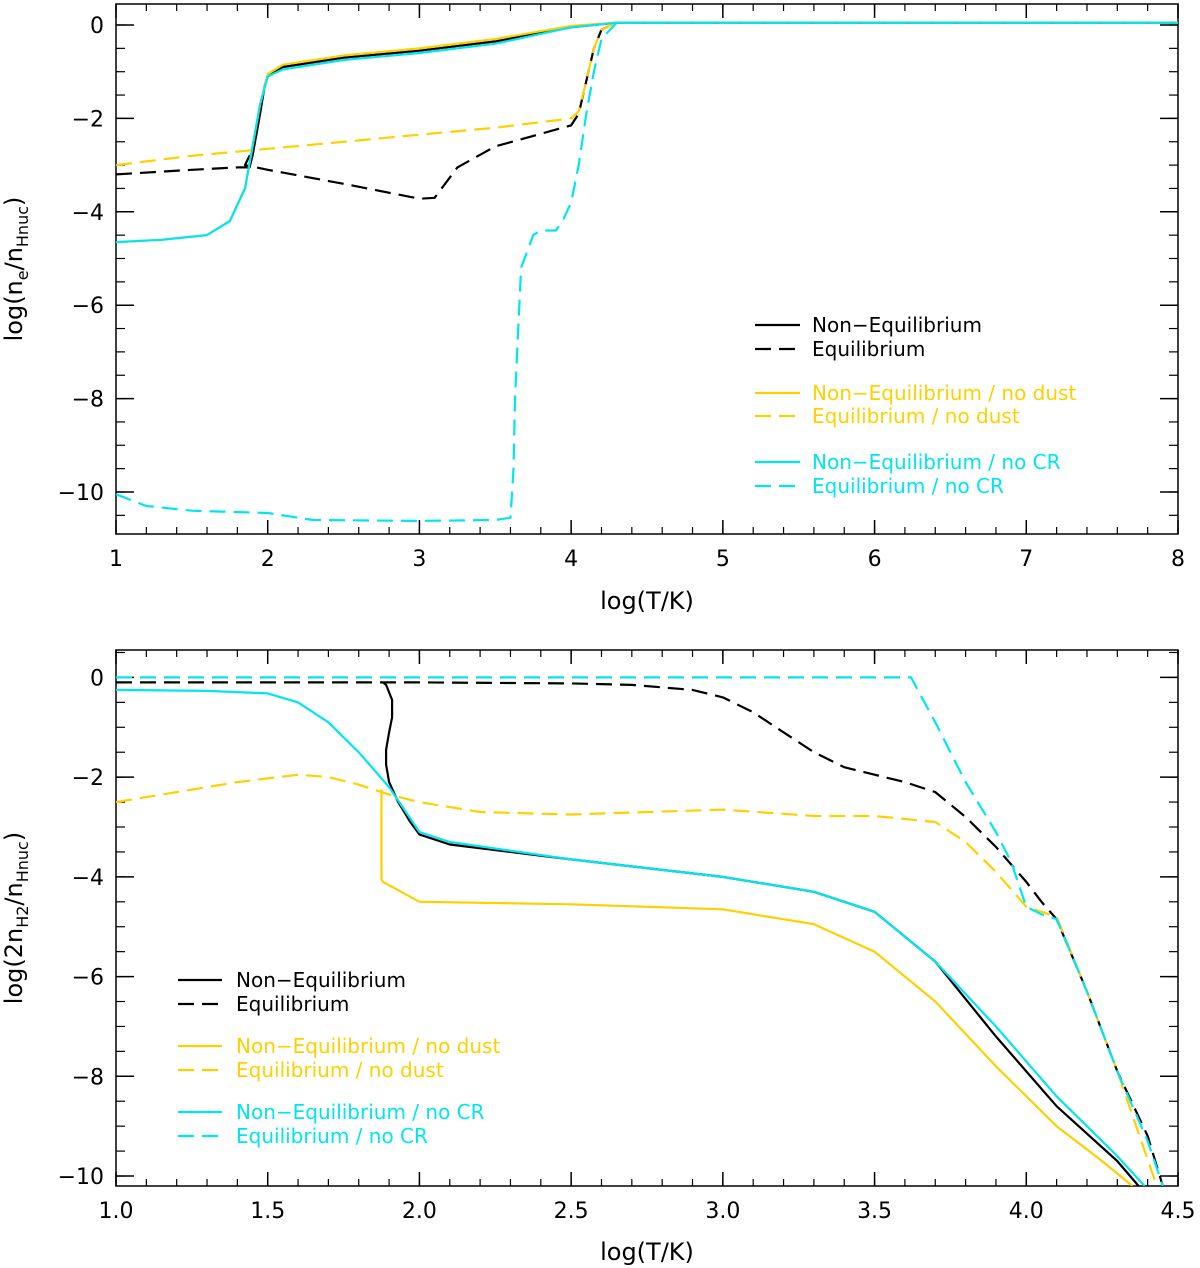 The height and width of the screenshot is (1268, 1200). What do you see at coordinates (722, 1211) in the screenshot?
I see `x-tick-label: 3.0` at bounding box center [722, 1211].